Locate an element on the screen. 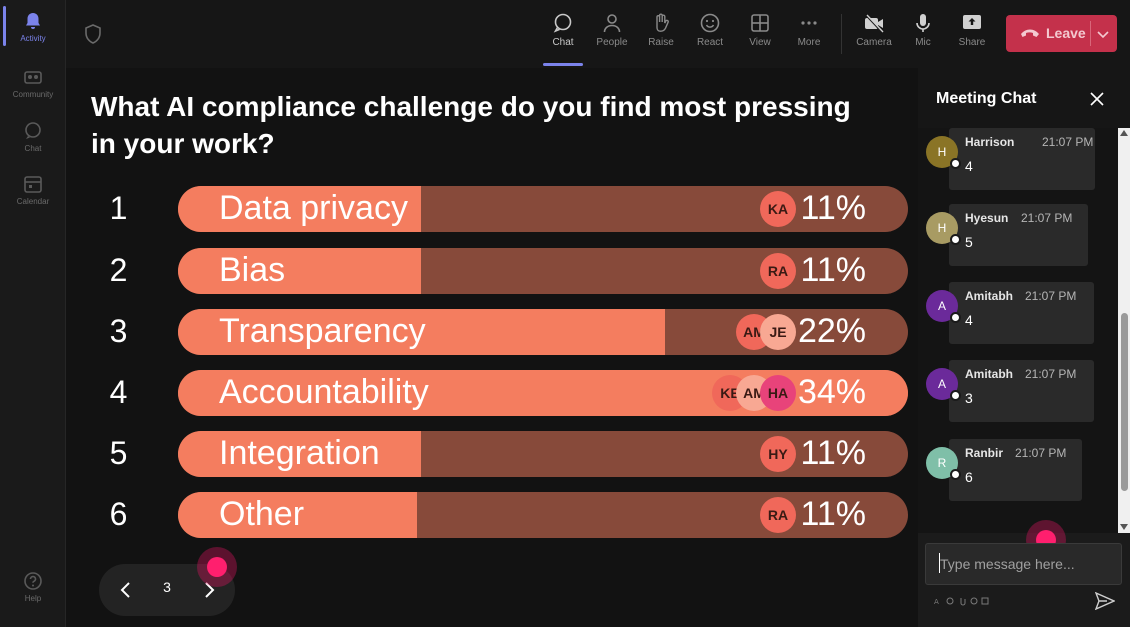 The image size is (1130, 627). voter-avatar: KA is located at coordinates (778, 209).